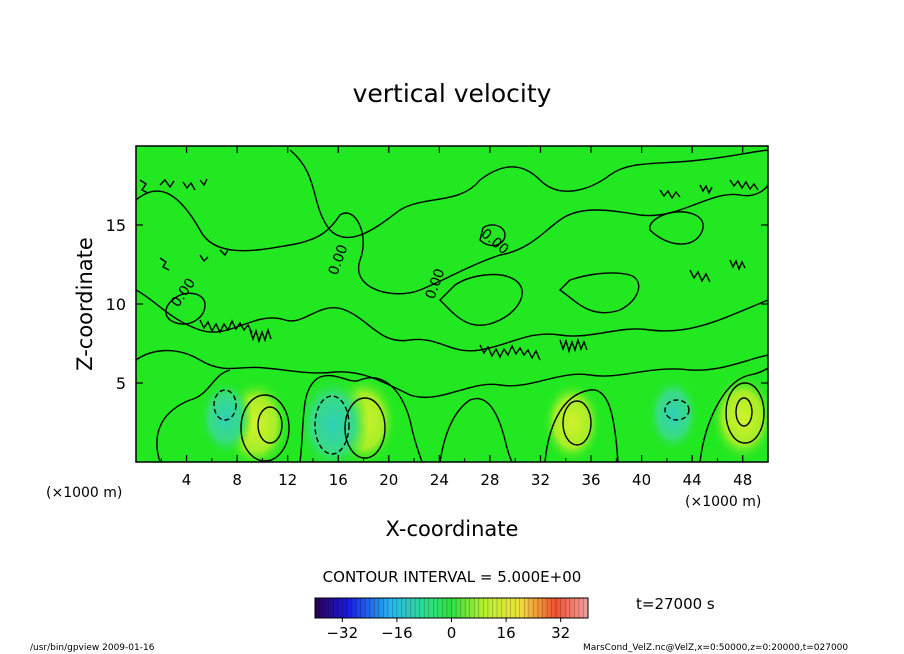 This screenshot has height=654, width=904. What do you see at coordinates (237, 480) in the screenshot?
I see `x-tick-label: 8` at bounding box center [237, 480].